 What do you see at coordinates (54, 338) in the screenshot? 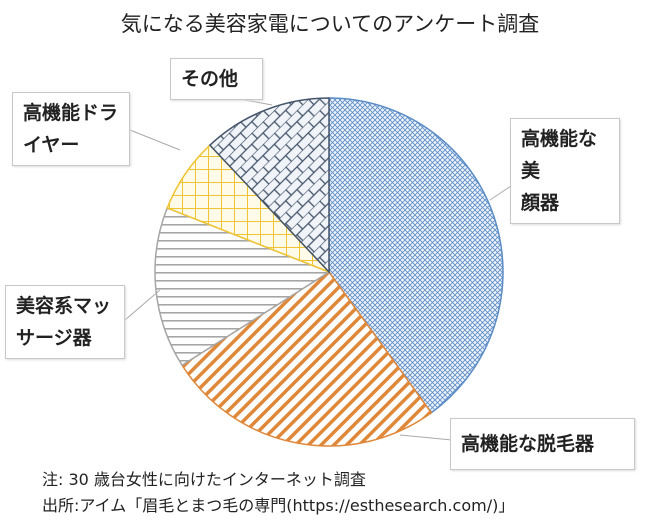
I see `label-text: サージ器` at bounding box center [54, 338].